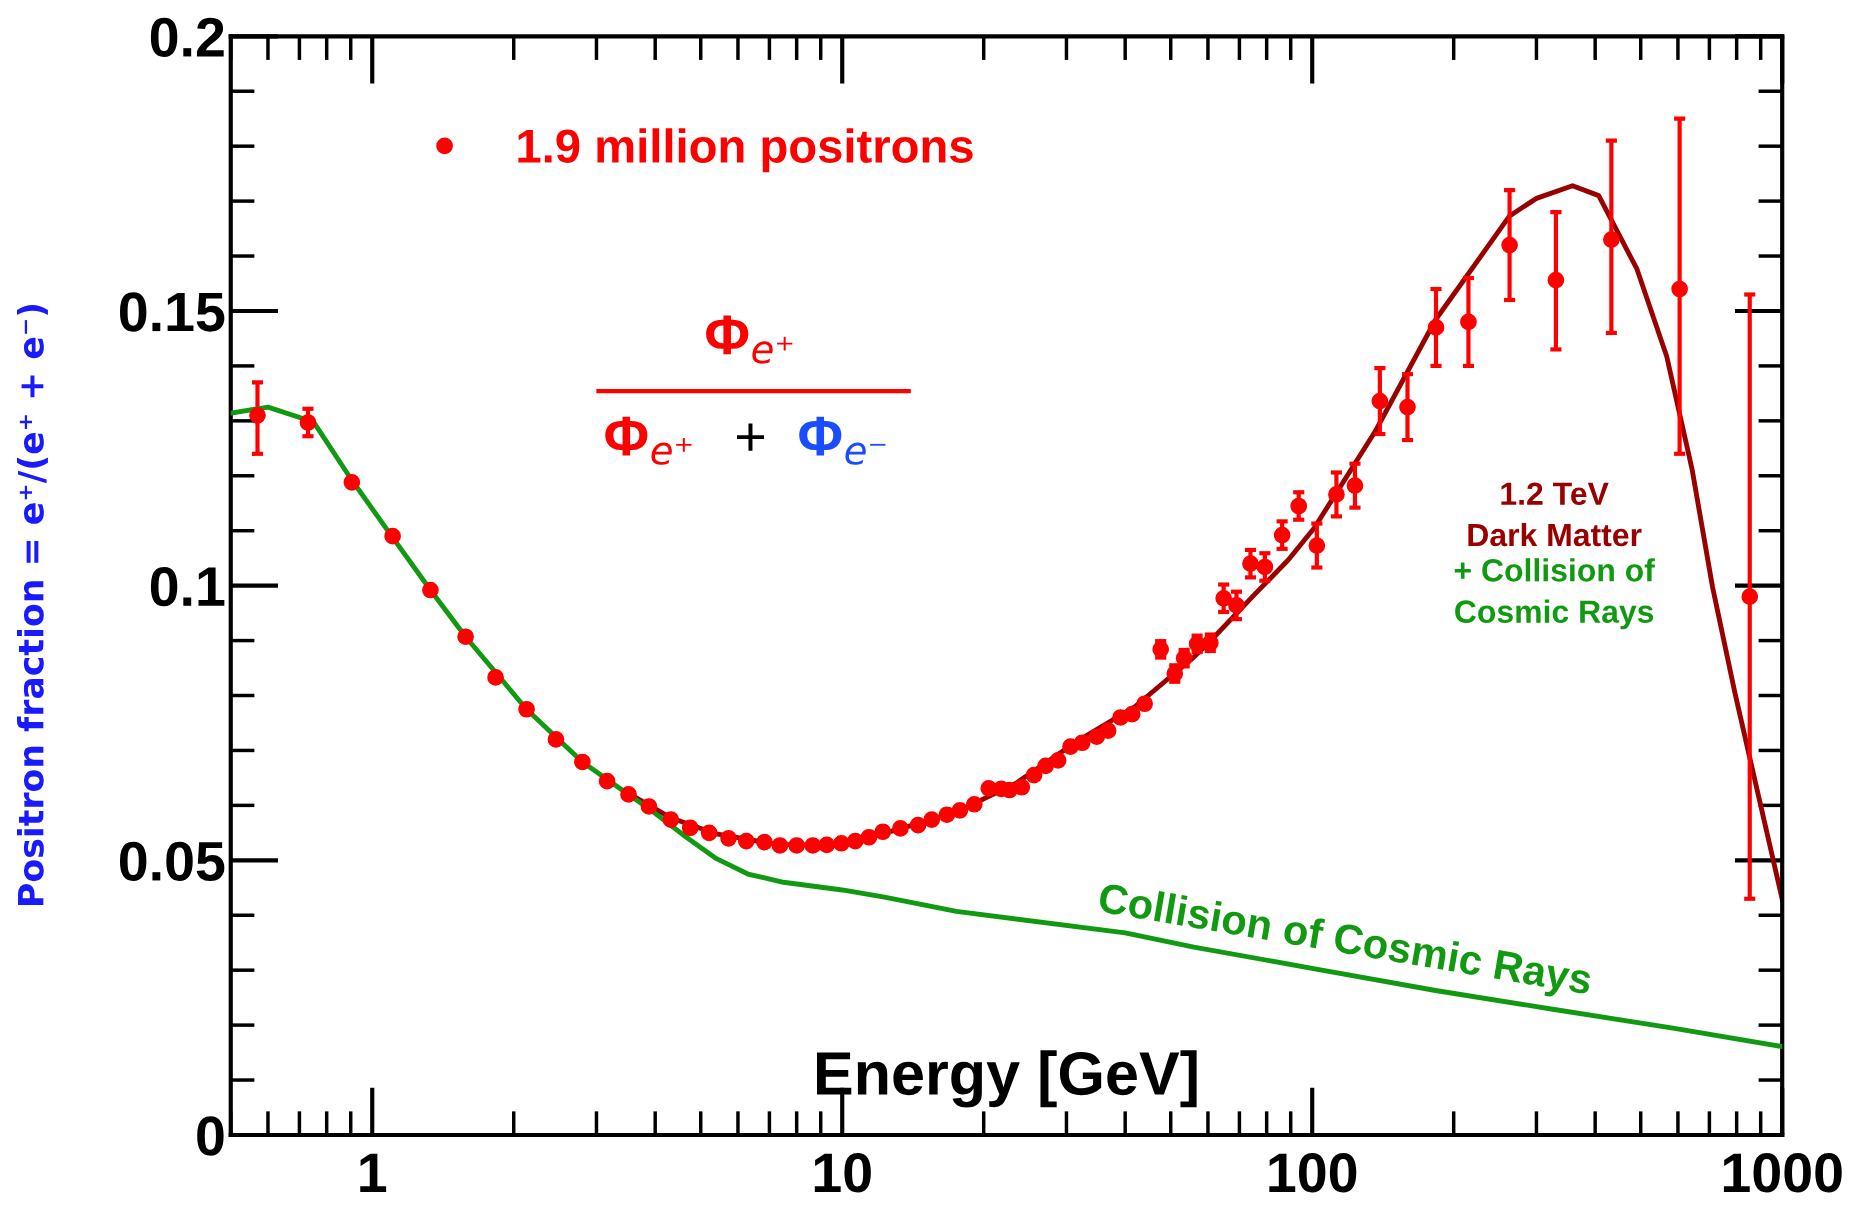 The width and height of the screenshot is (1876, 1210). I want to click on annotation: Φ$_{e⁻}$, so click(842, 440).